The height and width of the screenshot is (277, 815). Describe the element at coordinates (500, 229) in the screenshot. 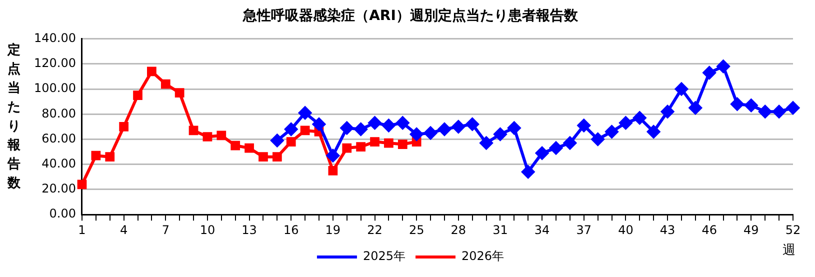

I see `x-tick-label: 31` at that location.